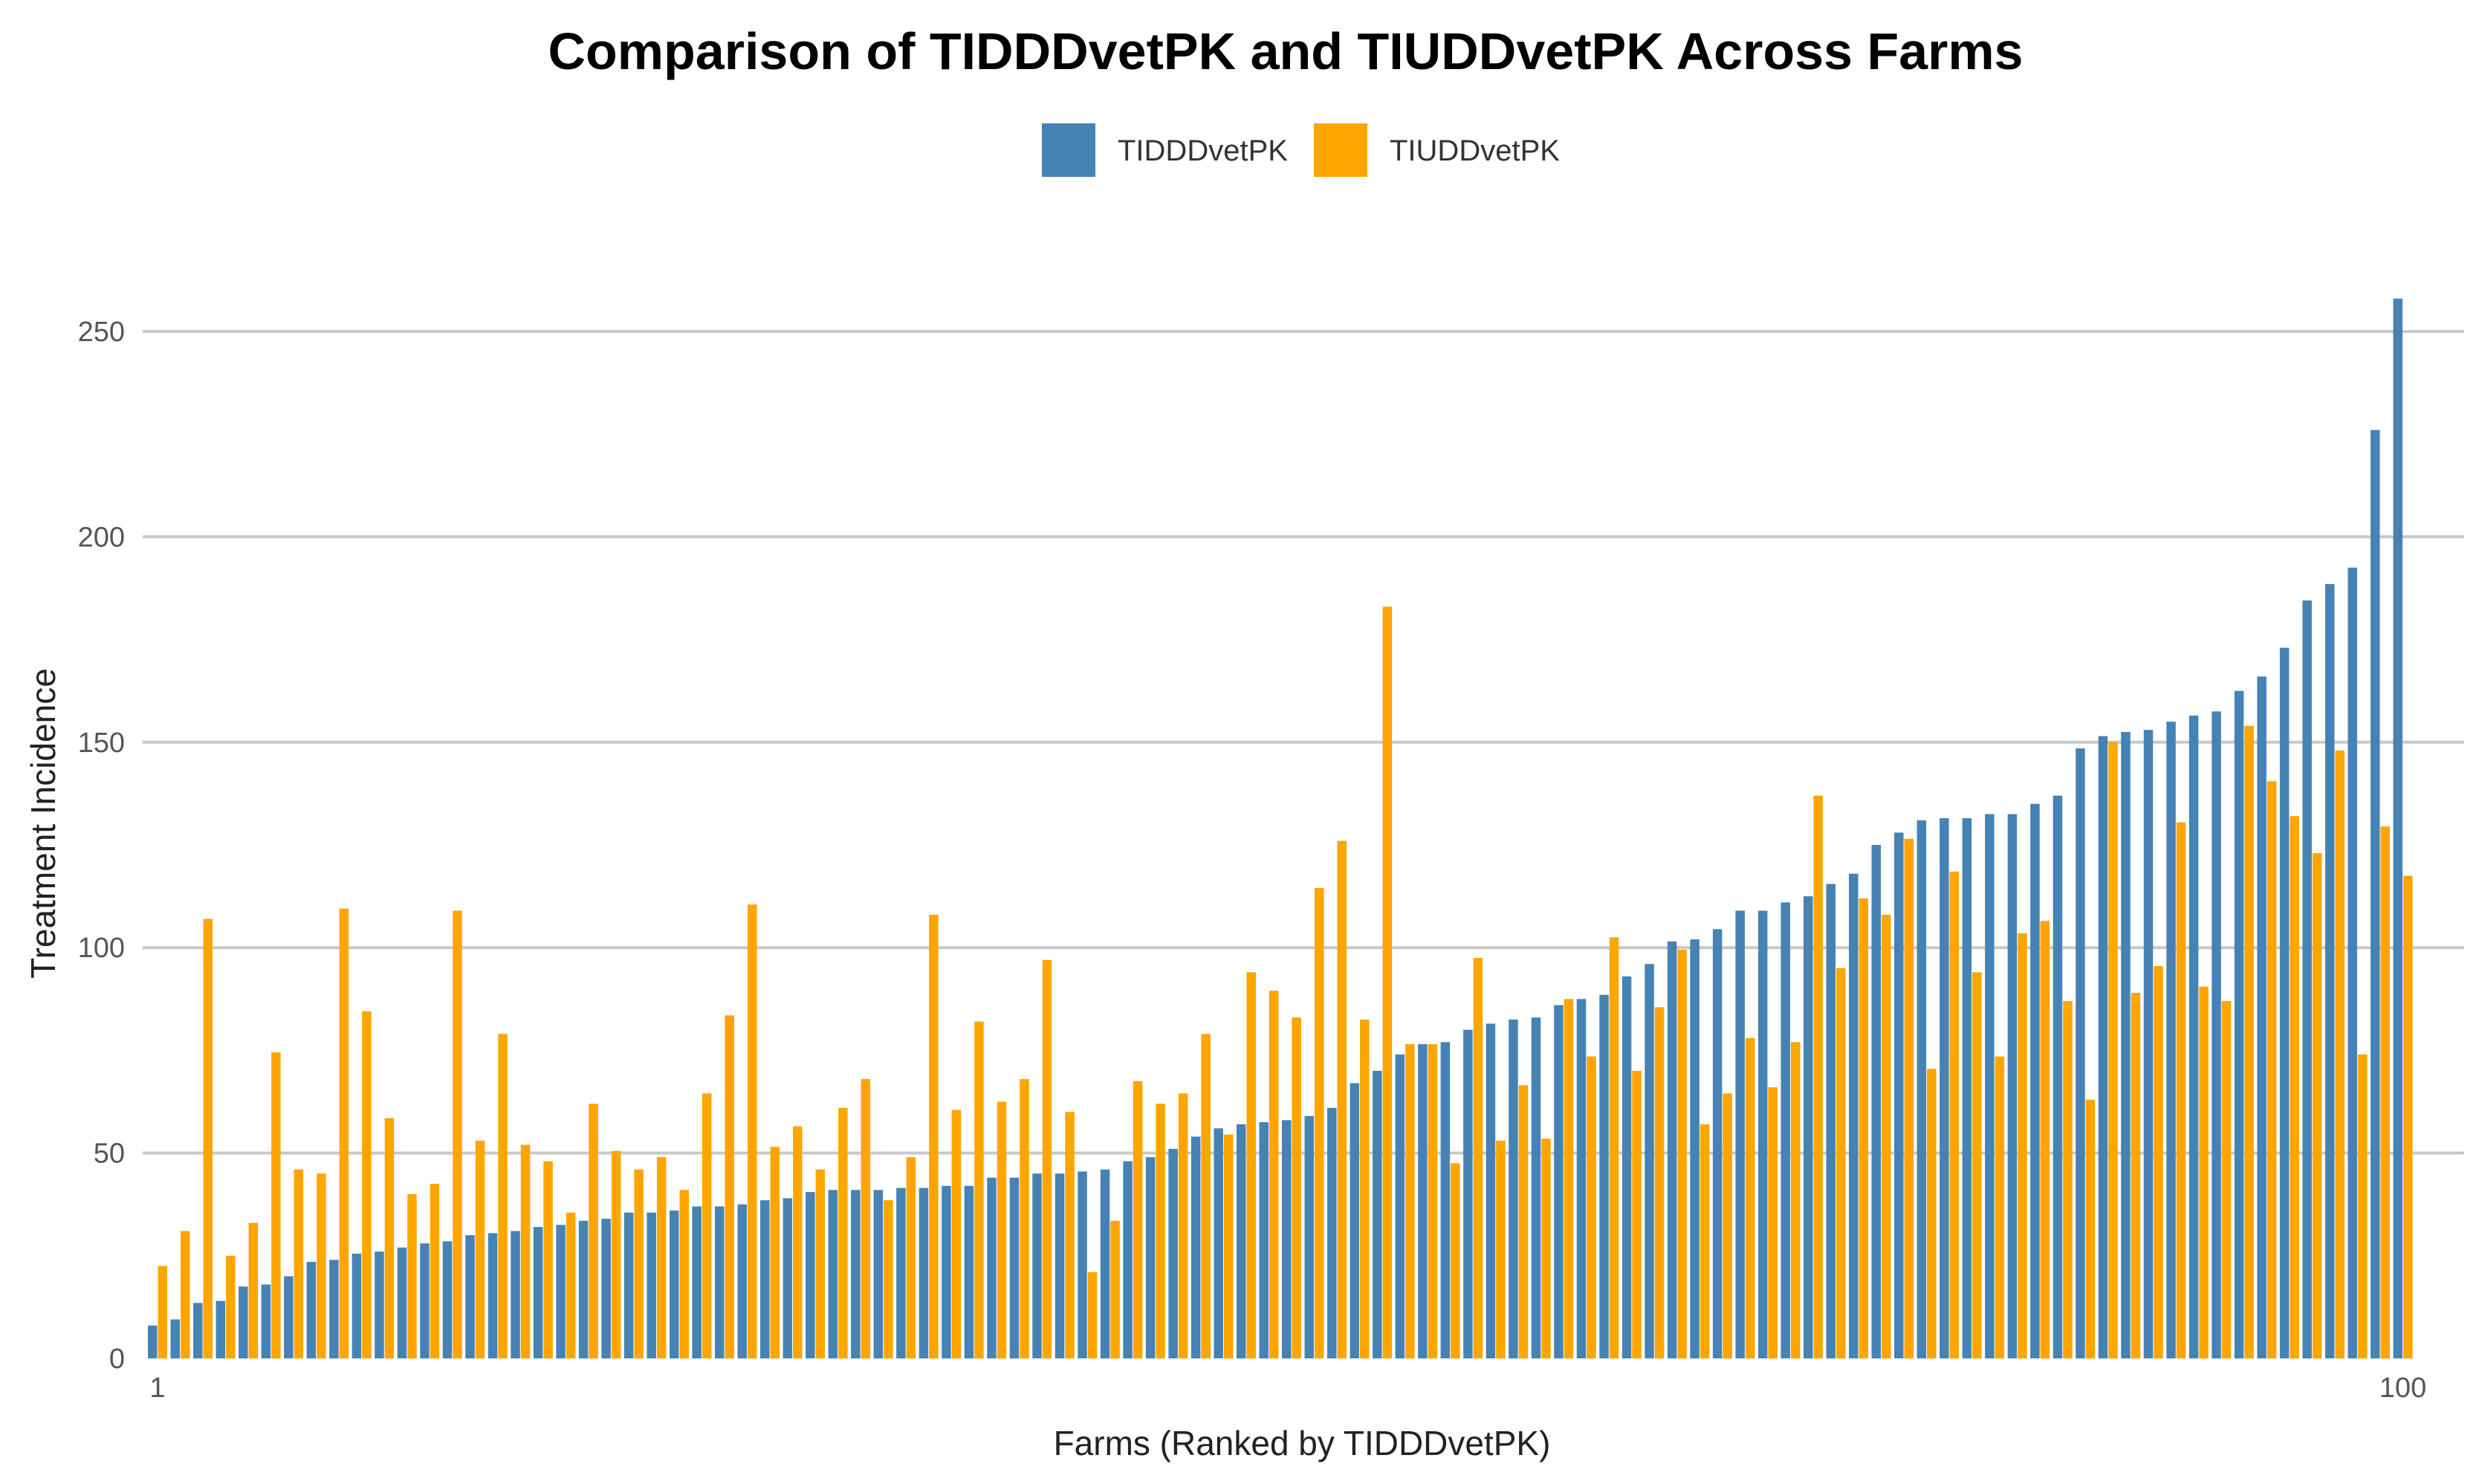 Image resolution: width=2485 pixels, height=1484 pixels. I want to click on x-axis-title: Farms (Ranked by TIDDDvetPK), so click(1303, 1443).